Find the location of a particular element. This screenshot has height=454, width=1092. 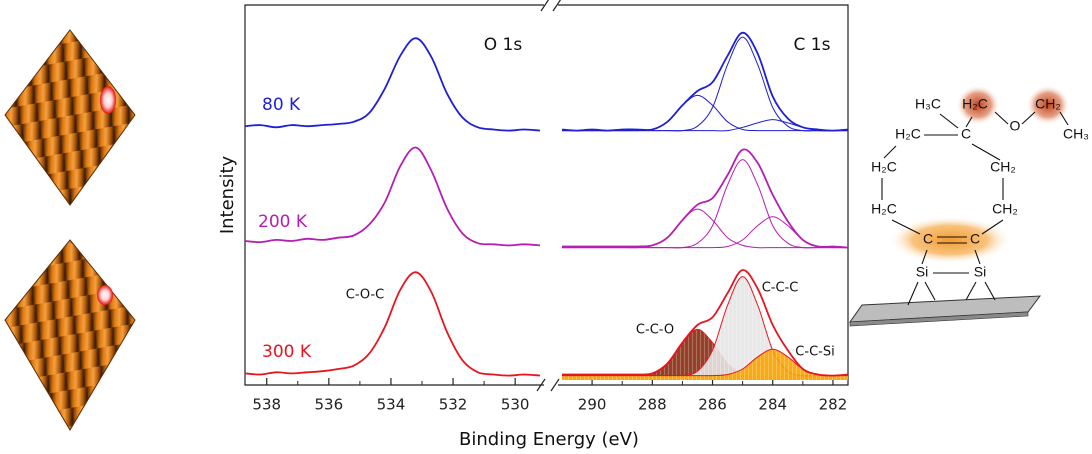

x-tick-label: 282 is located at coordinates (833, 405).